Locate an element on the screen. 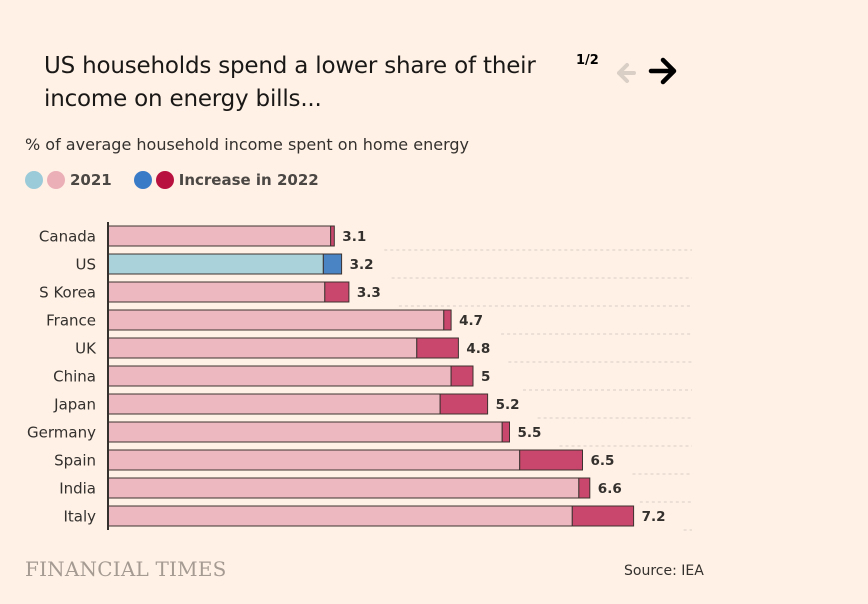  legend-label-increase: Increase in 2022 is located at coordinates (248, 180).